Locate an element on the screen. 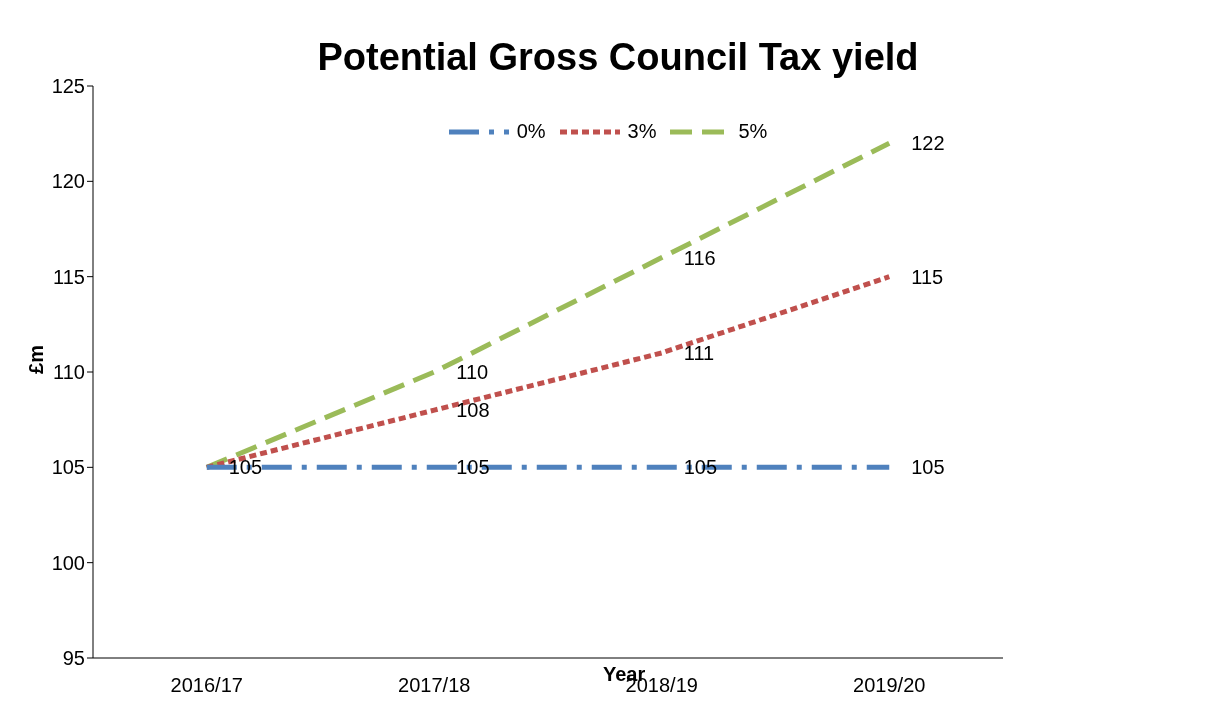  data-label: 110 is located at coordinates (472, 372).